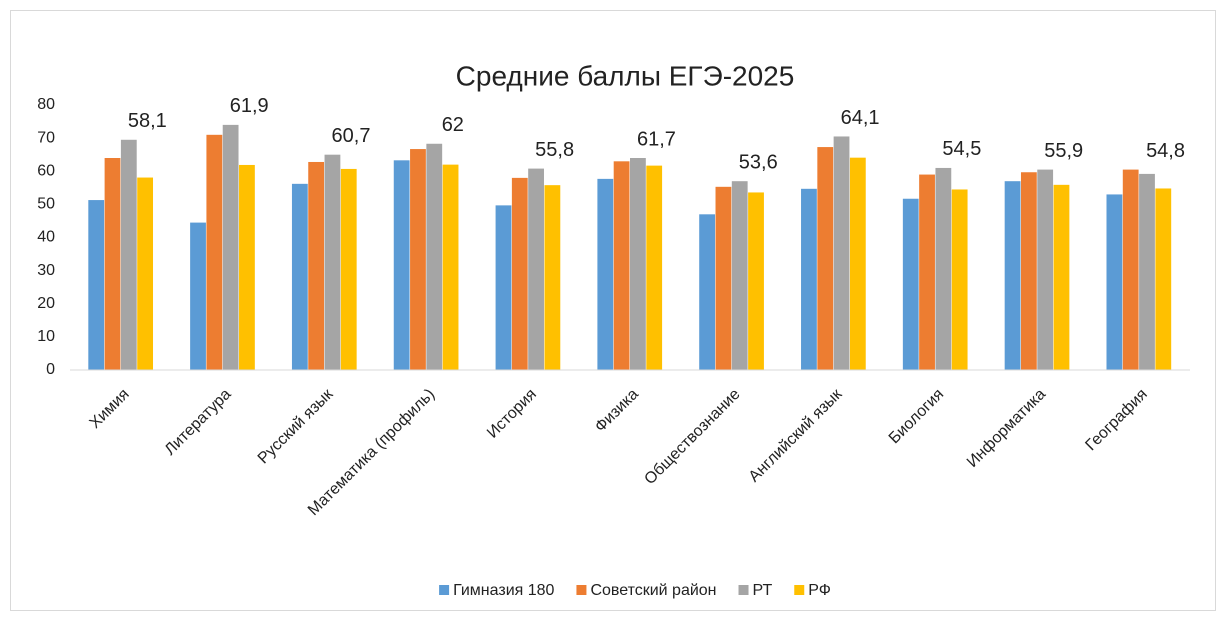 Image resolution: width=1226 pixels, height=626 pixels. I want to click on data-label: 64,1, so click(860, 118).